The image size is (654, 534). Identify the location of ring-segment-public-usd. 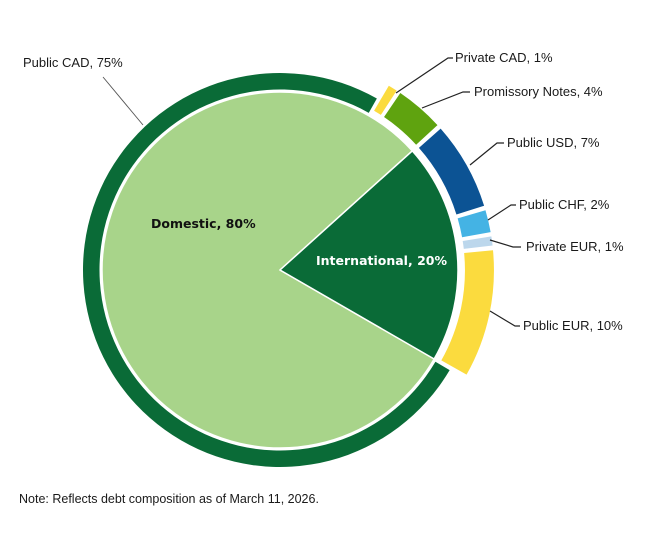
(451, 171).